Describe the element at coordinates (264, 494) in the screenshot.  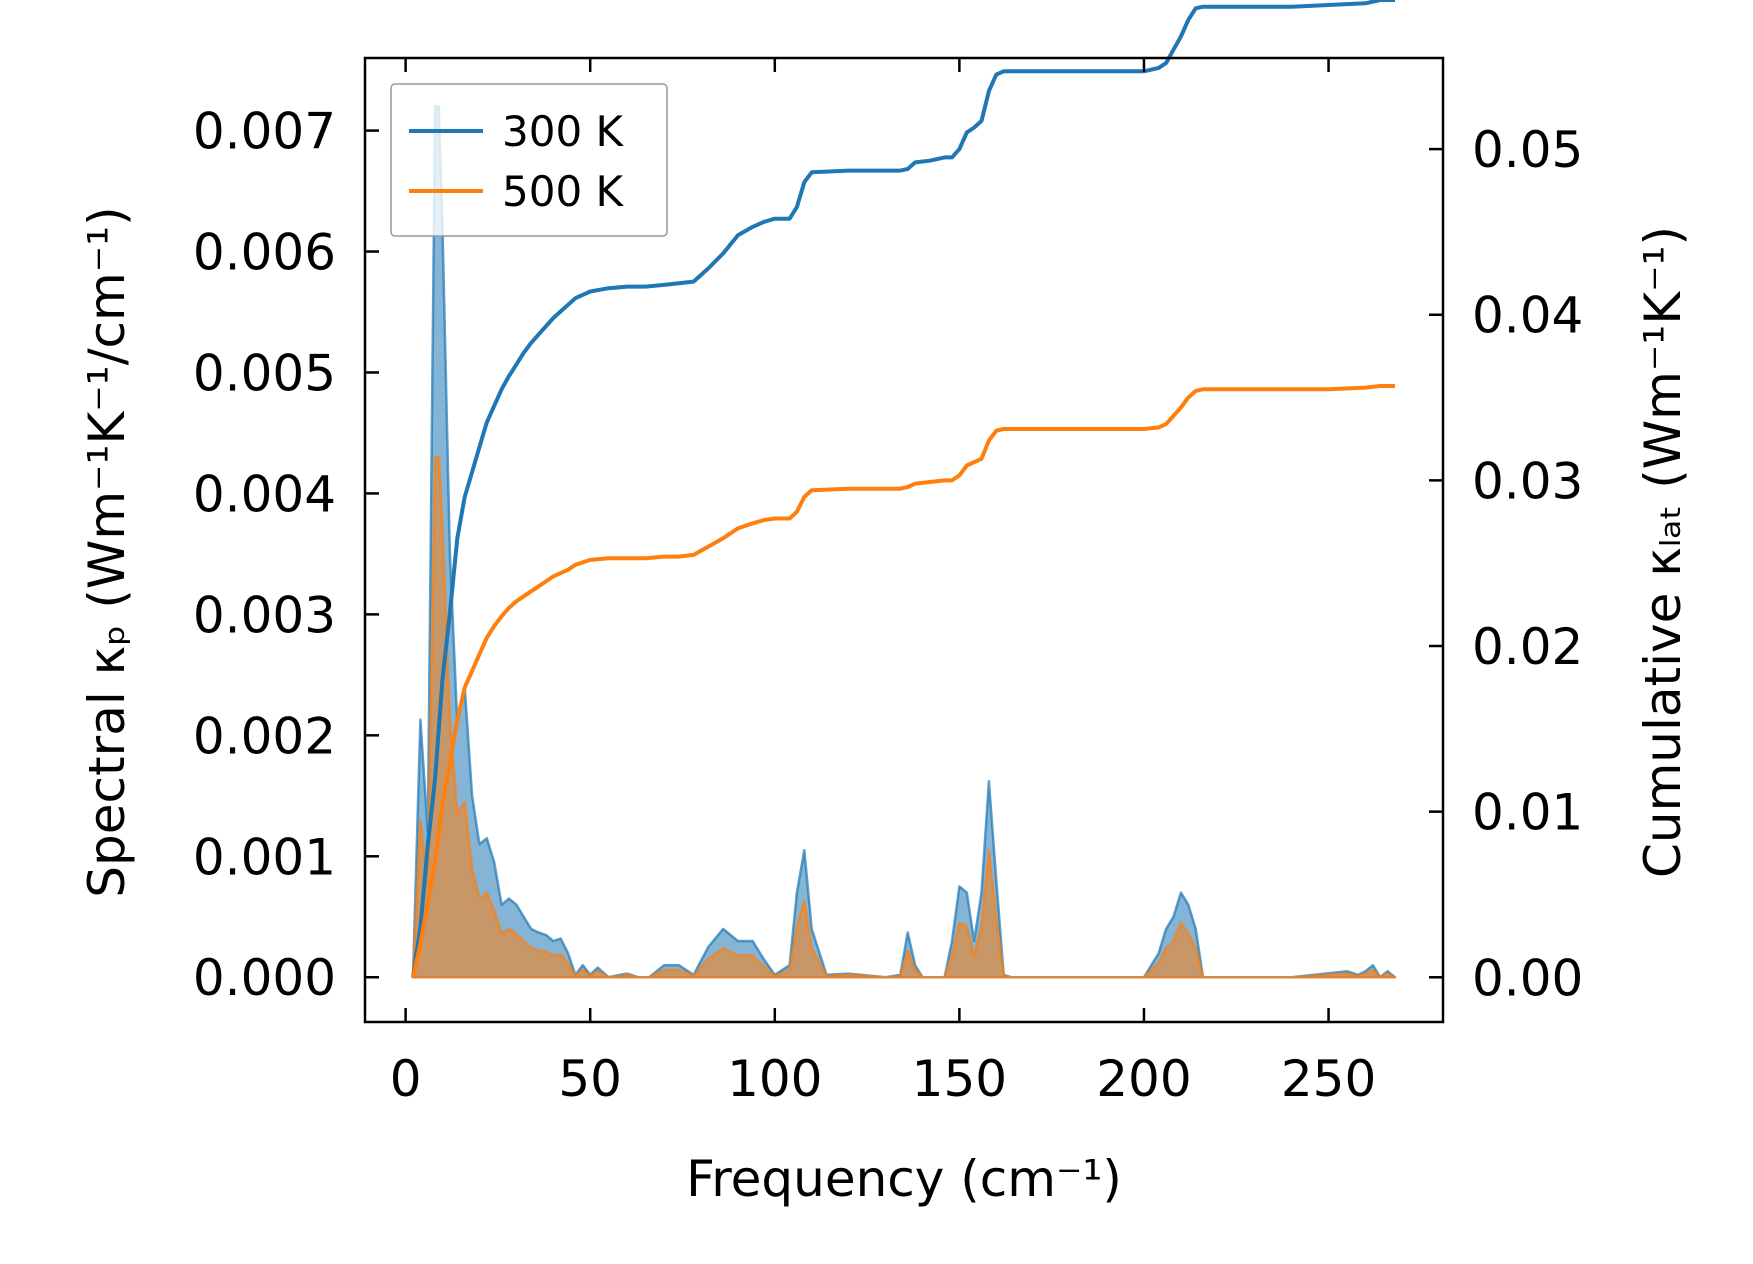
I see `y-left-tick-label: 0.004` at that location.